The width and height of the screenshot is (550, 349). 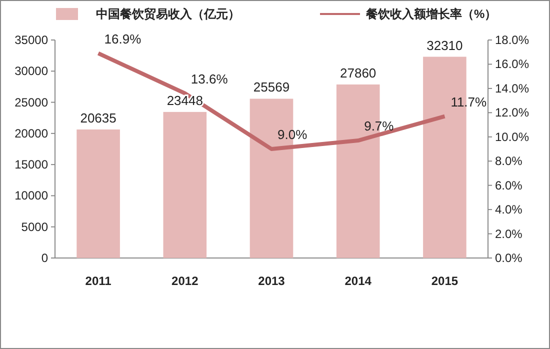 I want to click on y-tick-label: 0, so click(x=44, y=258).